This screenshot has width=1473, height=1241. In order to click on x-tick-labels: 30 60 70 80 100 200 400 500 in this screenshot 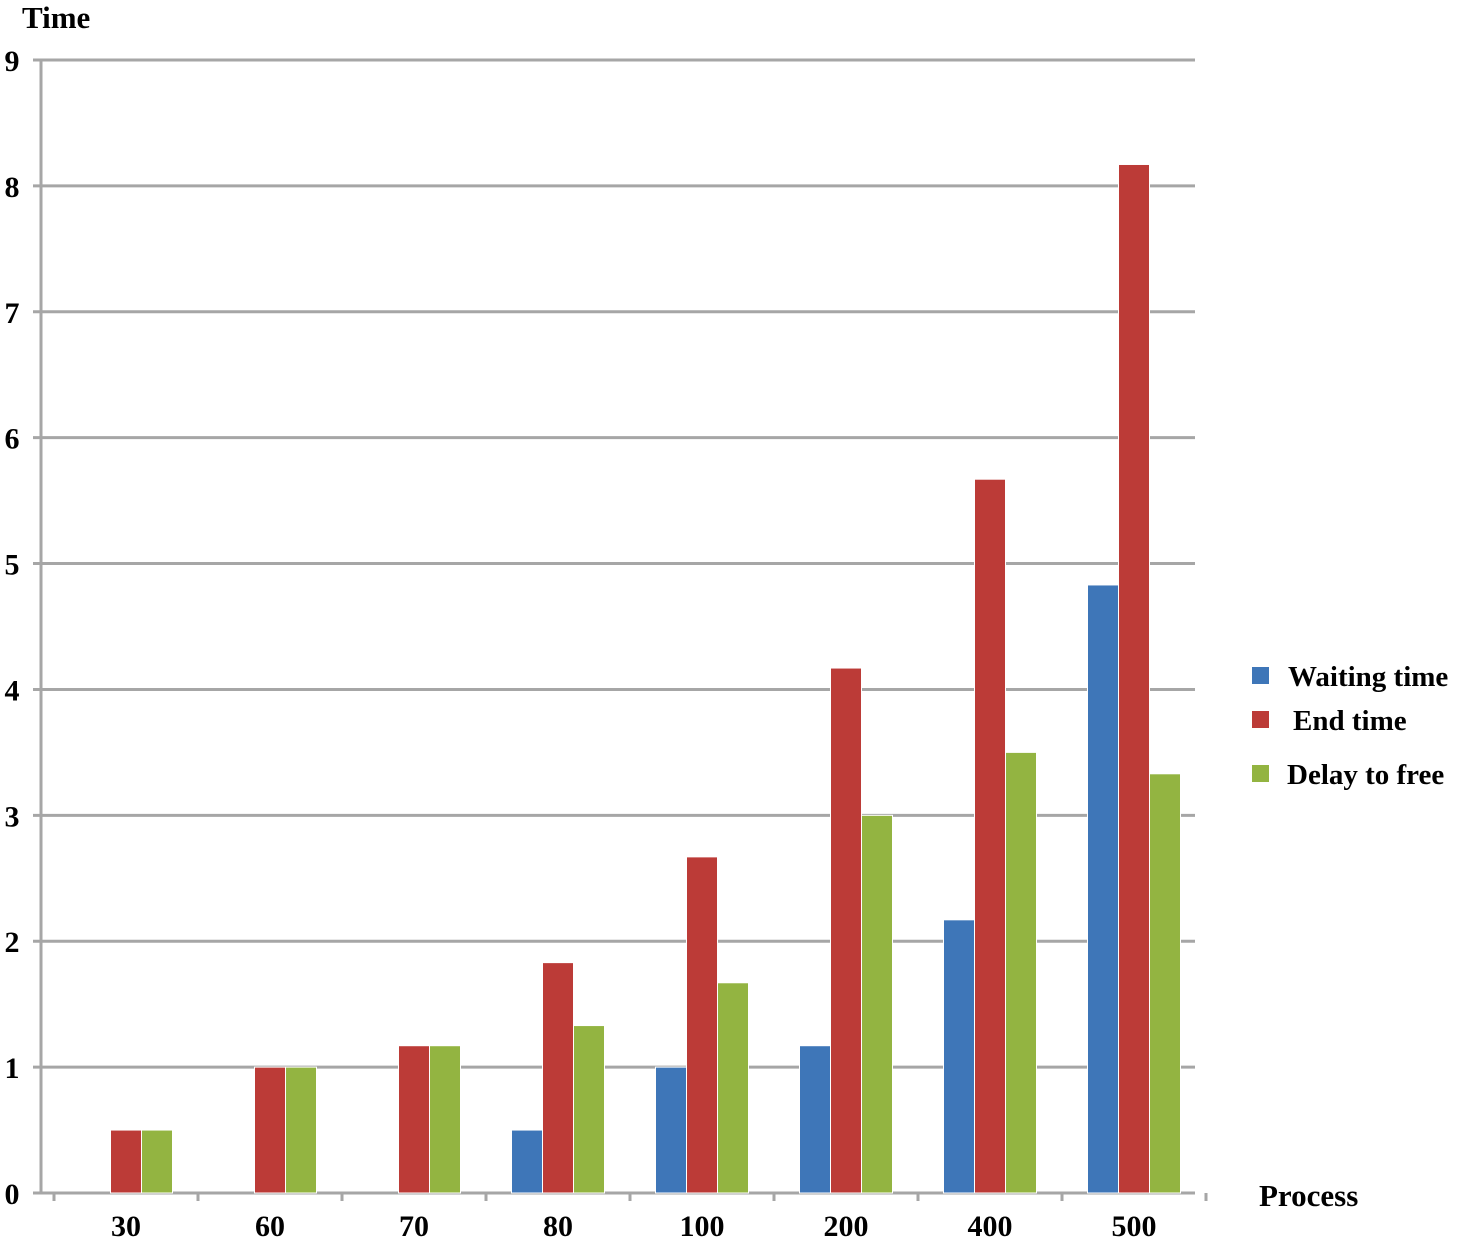, I will do `click(634, 1225)`.